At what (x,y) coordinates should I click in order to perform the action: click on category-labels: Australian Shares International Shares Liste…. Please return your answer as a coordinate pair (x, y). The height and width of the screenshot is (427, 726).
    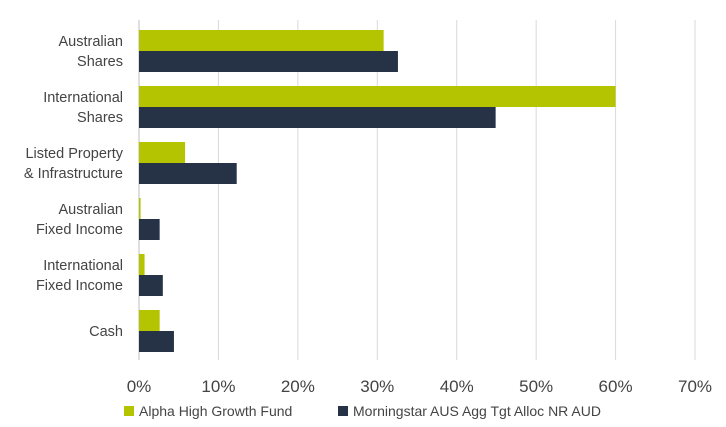
    Looking at the image, I should click on (74, 187).